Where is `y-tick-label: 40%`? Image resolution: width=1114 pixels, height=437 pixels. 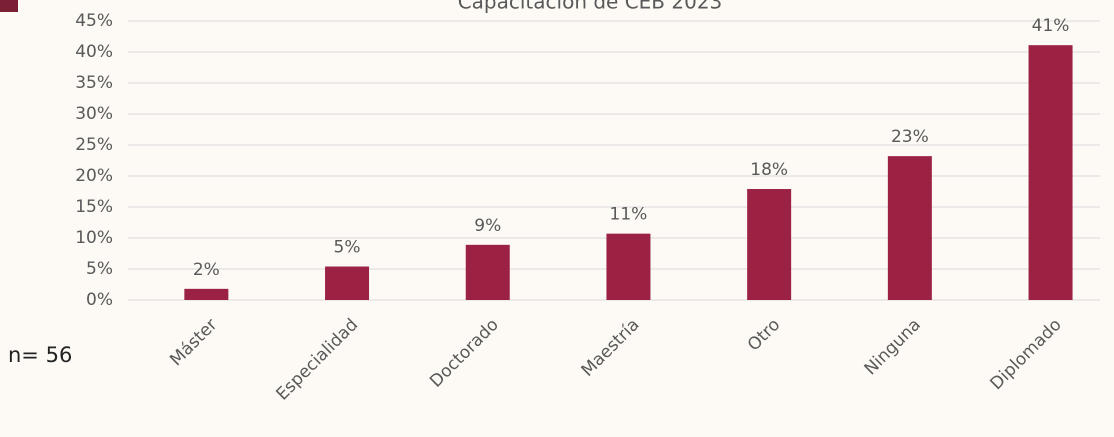
y-tick-label: 40% is located at coordinates (94, 52).